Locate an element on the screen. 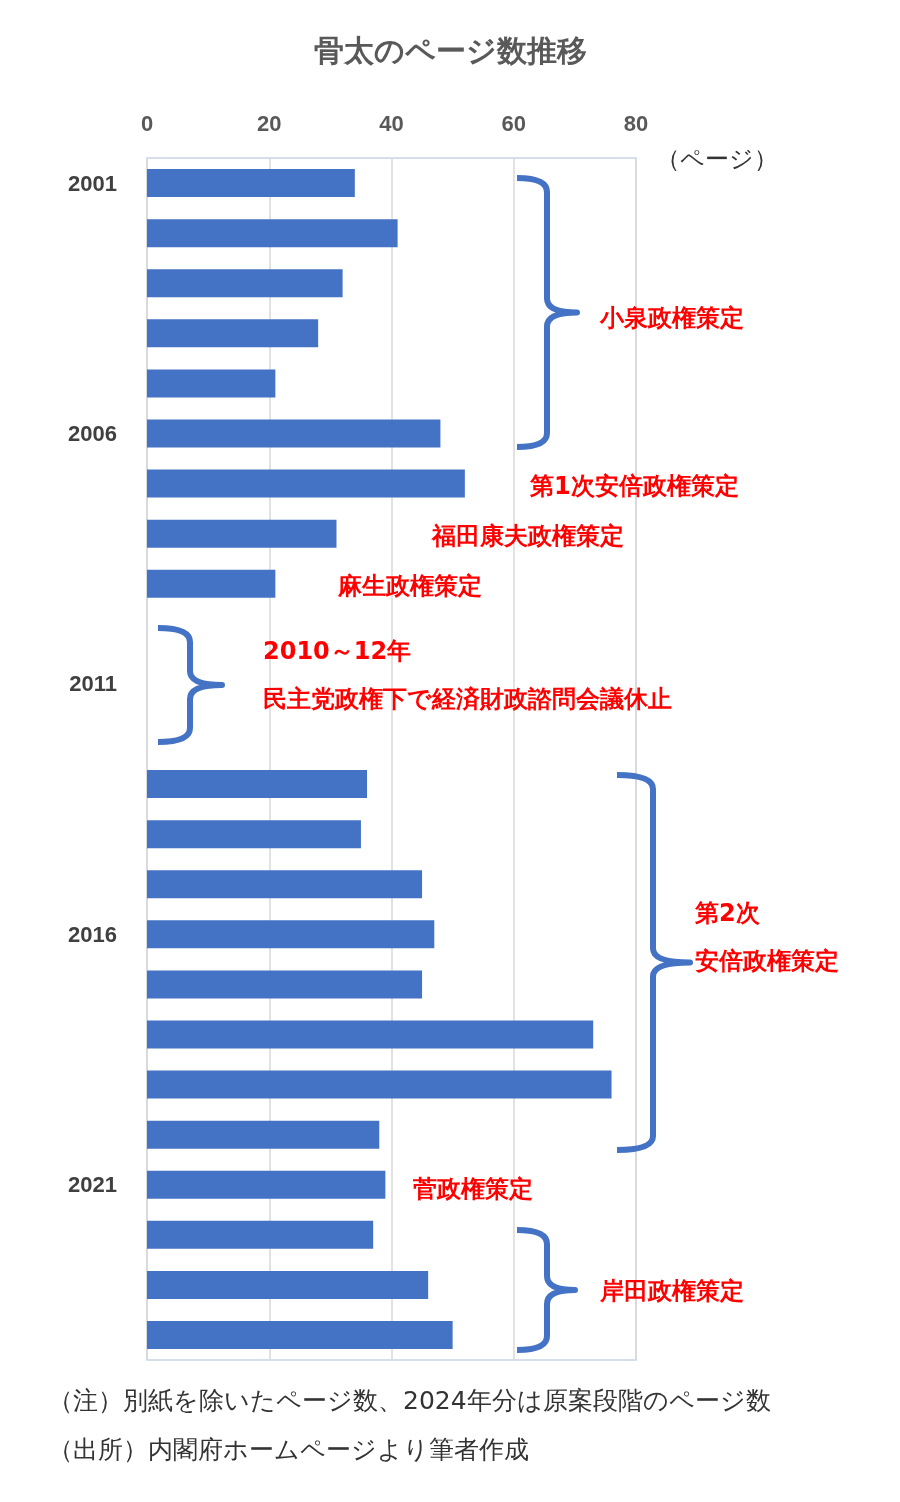 Image resolution: width=900 pixels, height=1502 pixels. x-axis-title: （ページ） is located at coordinates (717, 158).